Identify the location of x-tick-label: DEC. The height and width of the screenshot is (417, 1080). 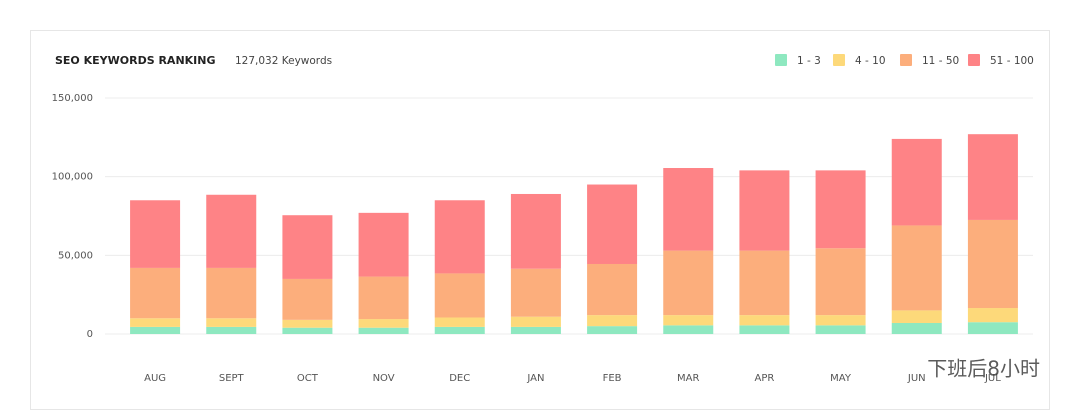
(459, 378).